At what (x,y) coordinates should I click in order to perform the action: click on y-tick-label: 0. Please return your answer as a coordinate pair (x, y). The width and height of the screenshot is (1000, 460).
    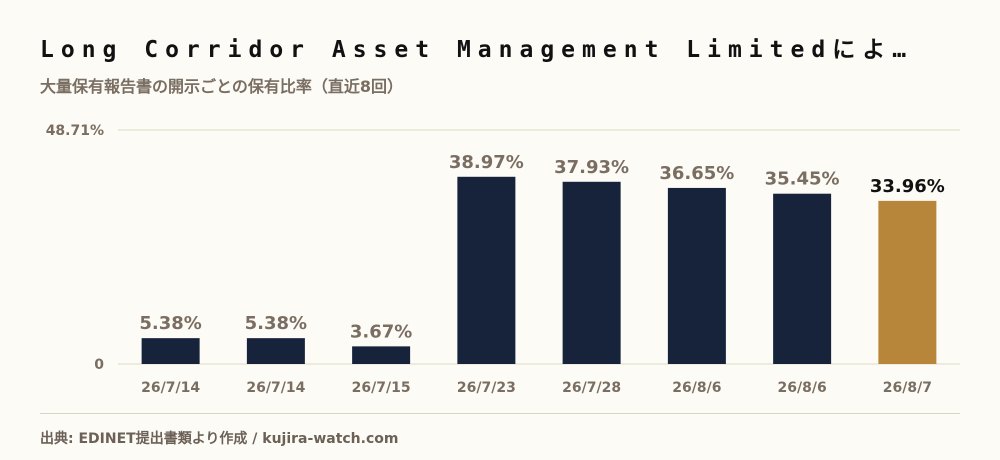
    Looking at the image, I should click on (99, 365).